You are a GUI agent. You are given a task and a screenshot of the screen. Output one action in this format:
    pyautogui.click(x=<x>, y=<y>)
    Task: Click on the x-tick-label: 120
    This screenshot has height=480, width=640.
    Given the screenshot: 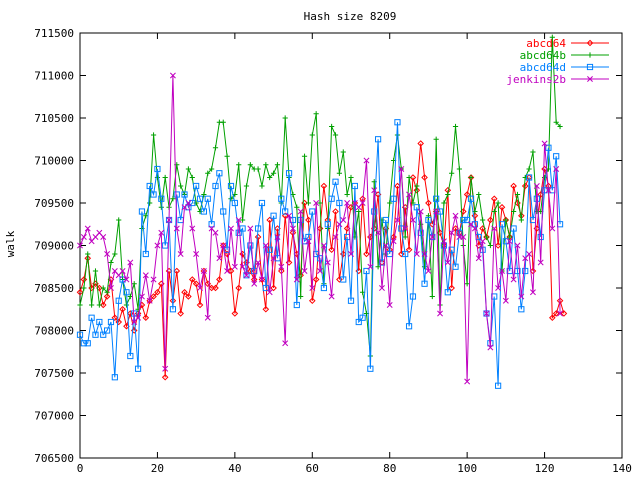 What is the action you would take?
    pyautogui.click(x=545, y=468)
    